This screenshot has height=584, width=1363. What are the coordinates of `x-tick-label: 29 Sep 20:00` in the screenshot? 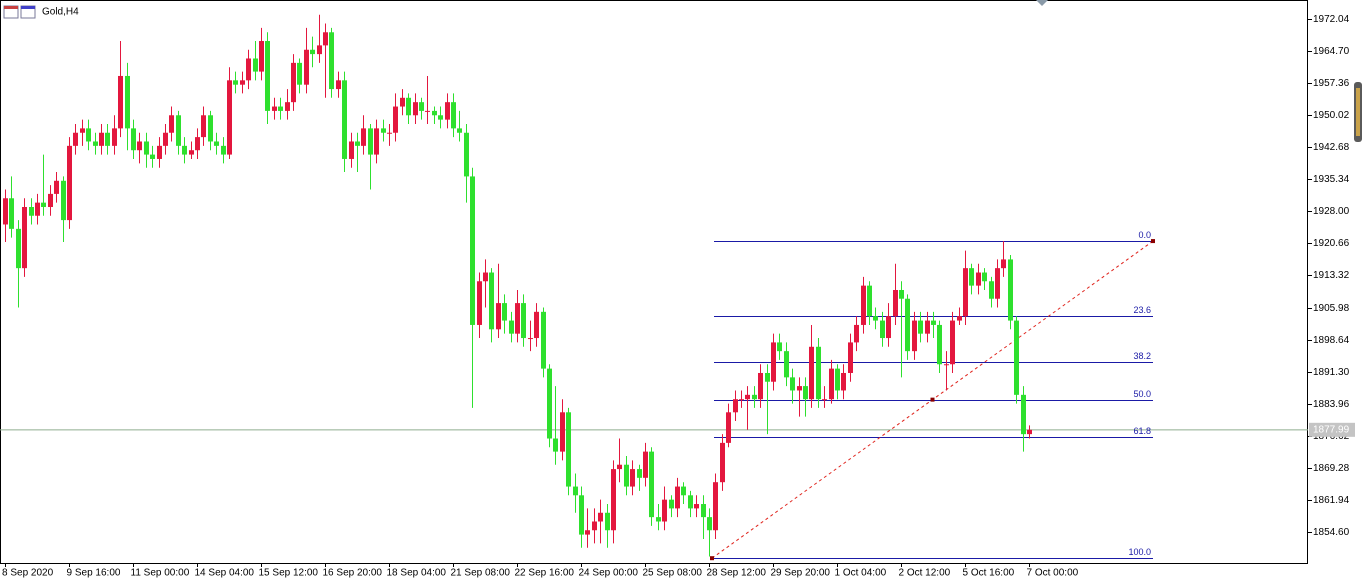 It's located at (801, 573).